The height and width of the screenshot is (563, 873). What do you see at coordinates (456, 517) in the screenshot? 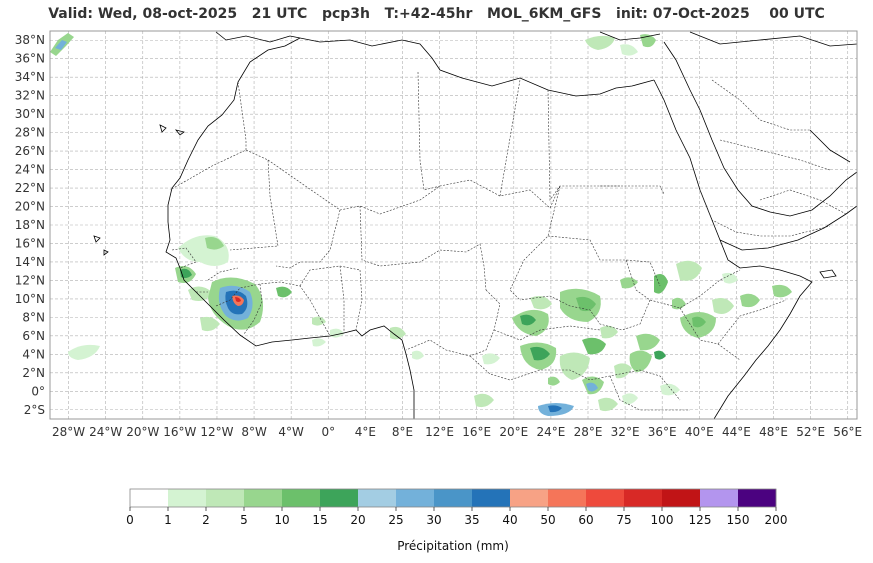
I see `colorbar-ticks: 0 1 2 5 10 15 20 25 30 35 40 50 60 75 100 125 150 200` at bounding box center [456, 517].